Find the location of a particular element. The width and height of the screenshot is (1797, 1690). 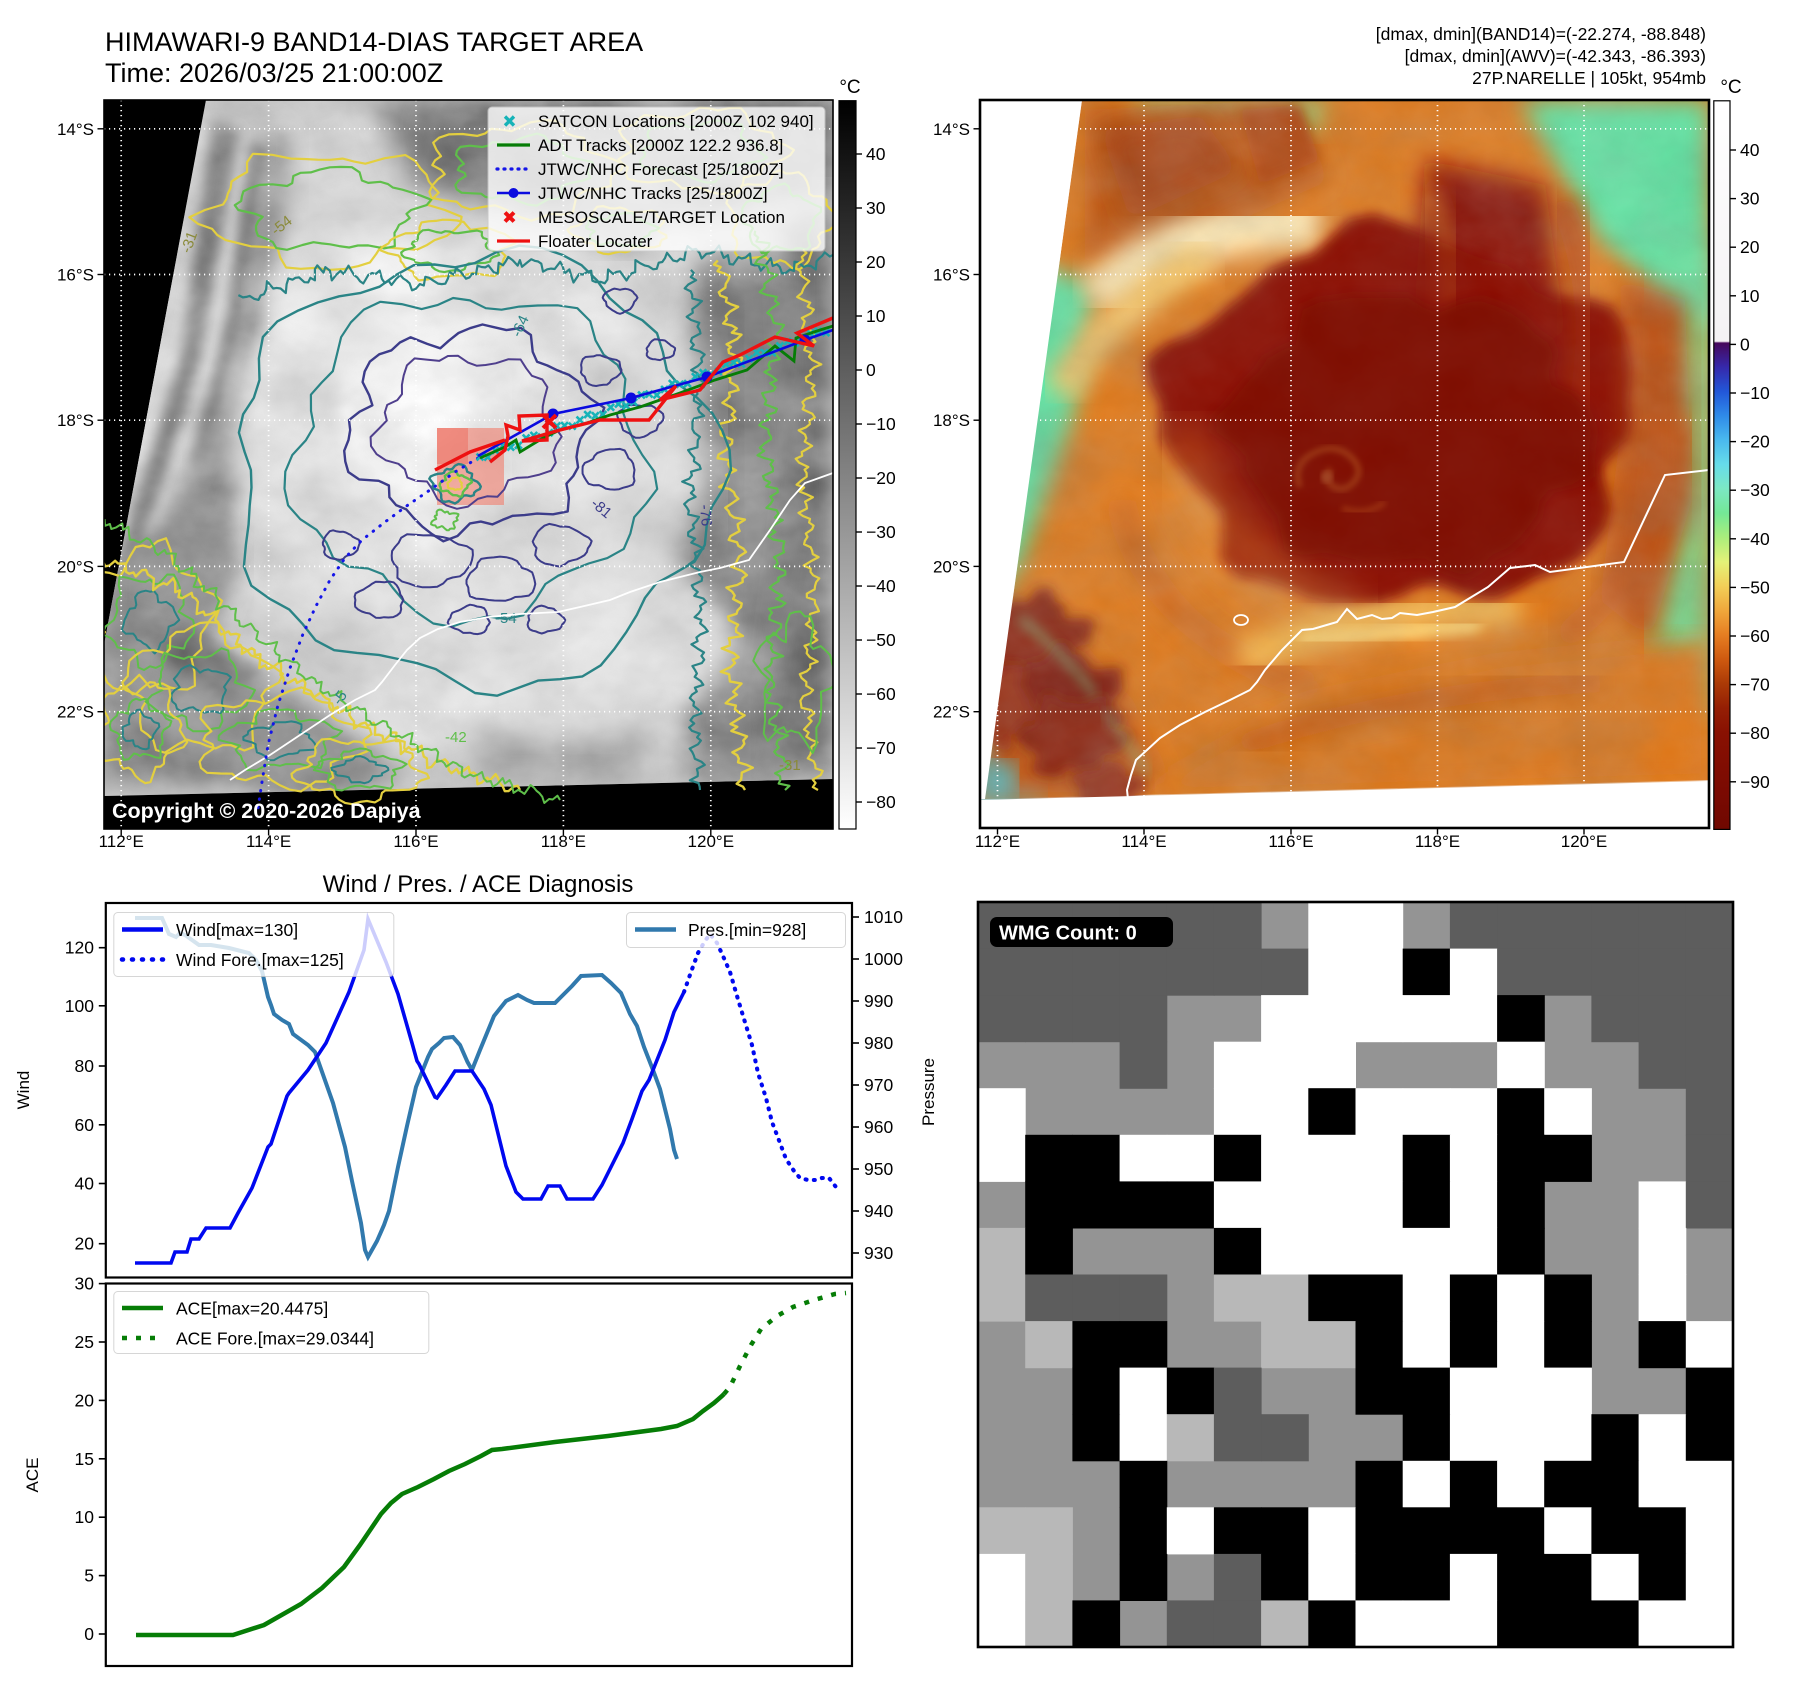

svg-text: -76 is located at coordinates (705, 515).